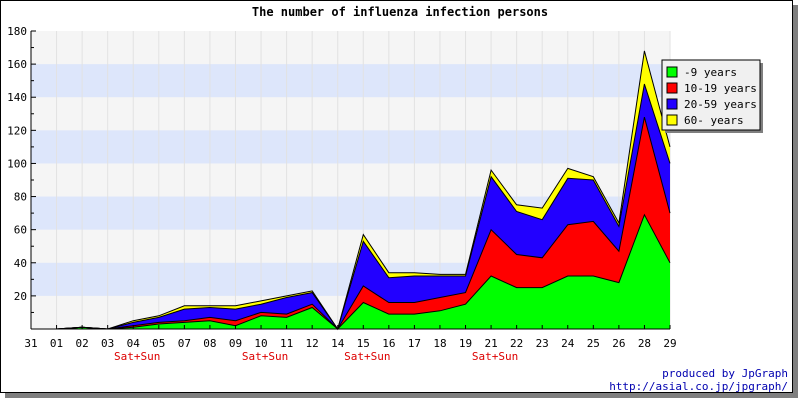 The height and width of the screenshot is (400, 800). Describe the element at coordinates (209, 343) in the screenshot. I see `x-tick-label: 08` at that location.